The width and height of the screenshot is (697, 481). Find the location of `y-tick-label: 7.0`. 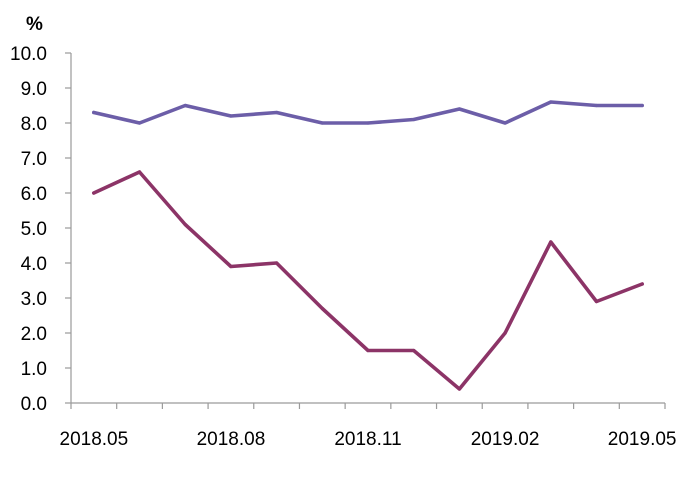

y-tick-label: 7.0 is located at coordinates (34, 159).